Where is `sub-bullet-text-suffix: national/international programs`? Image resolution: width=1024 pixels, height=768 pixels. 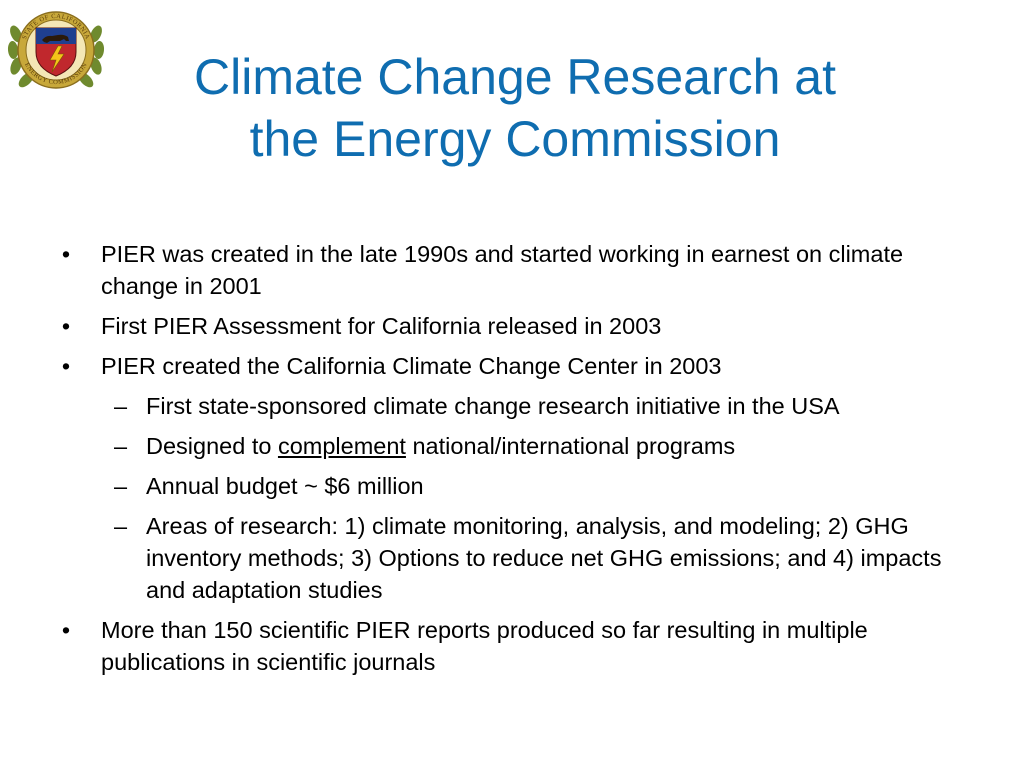 sub-bullet-text-suffix: national/international programs is located at coordinates (570, 446).